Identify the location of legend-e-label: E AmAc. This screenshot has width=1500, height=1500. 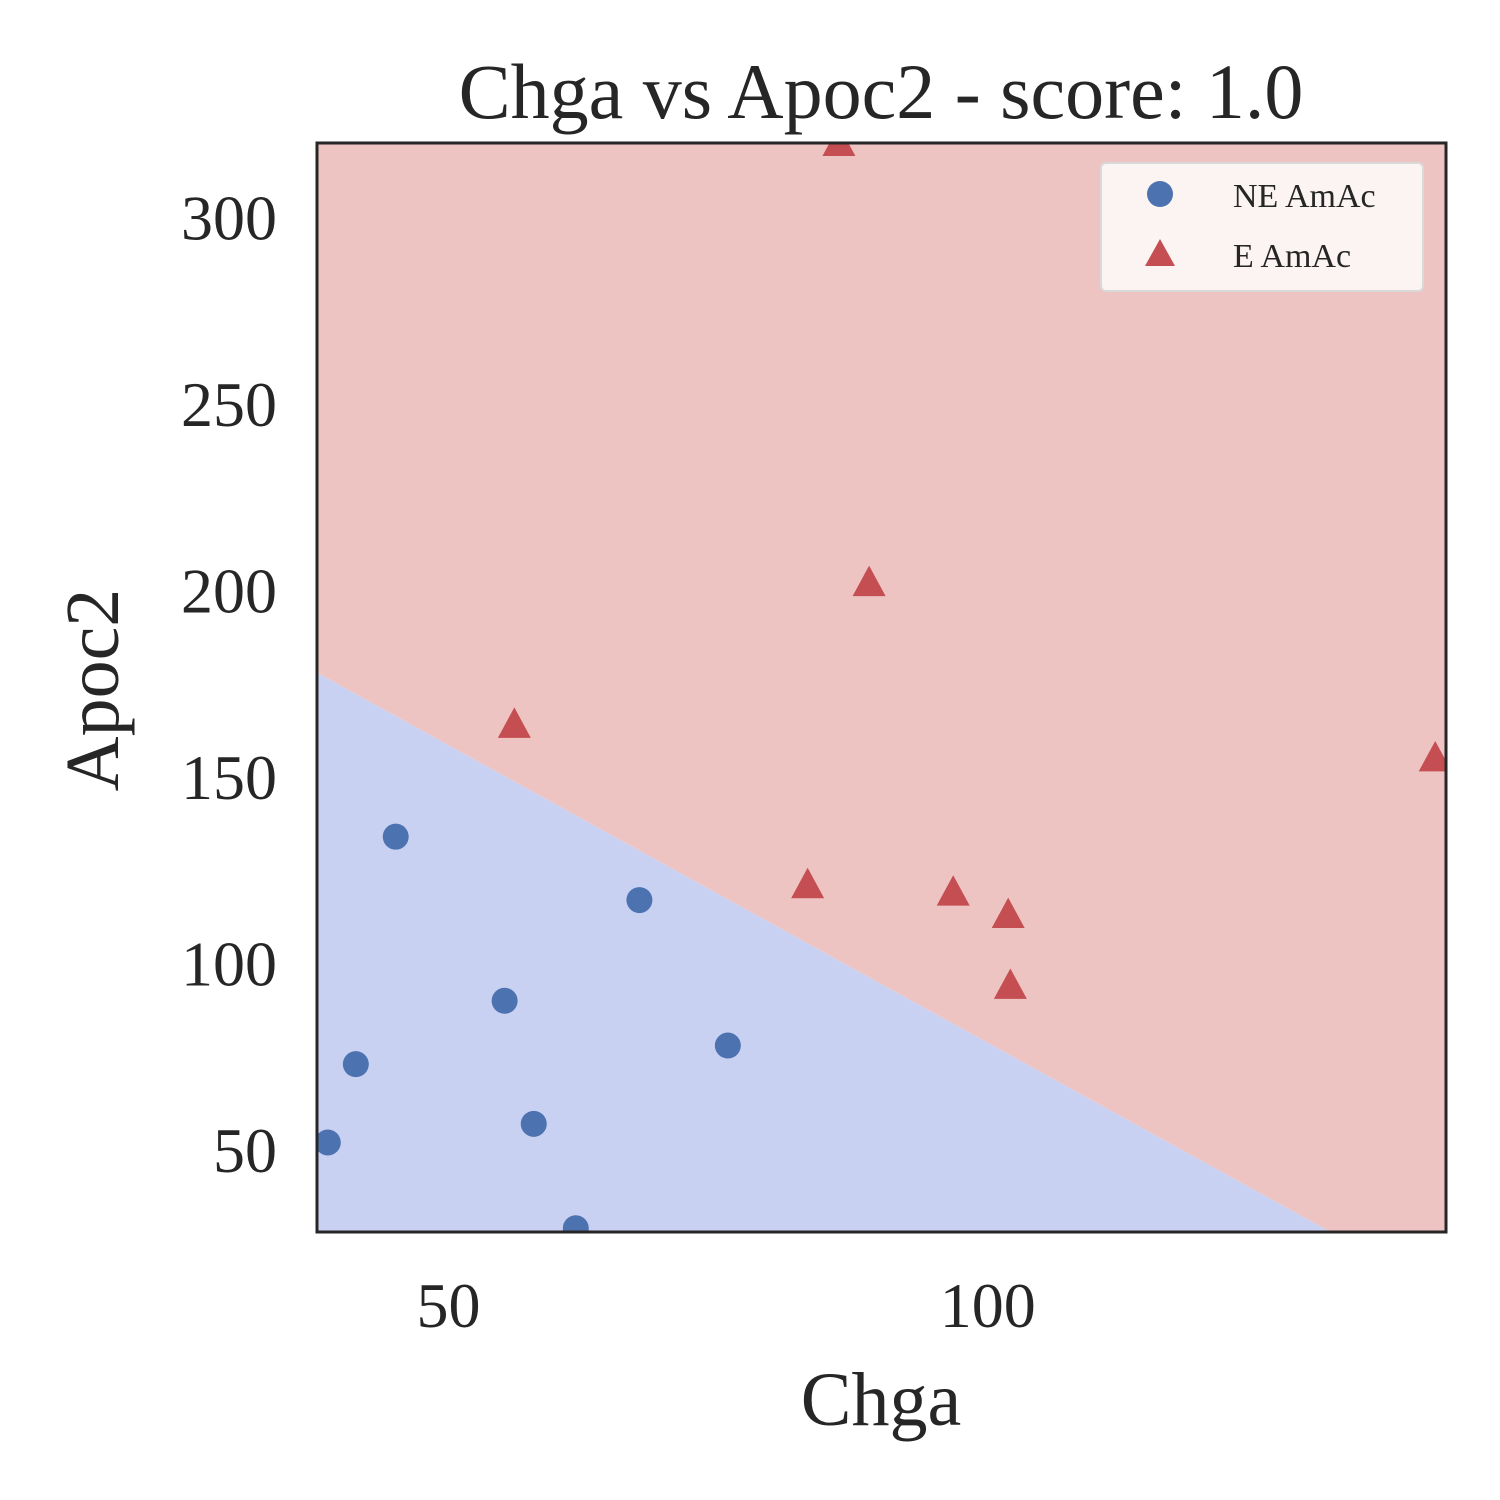
(1292, 256).